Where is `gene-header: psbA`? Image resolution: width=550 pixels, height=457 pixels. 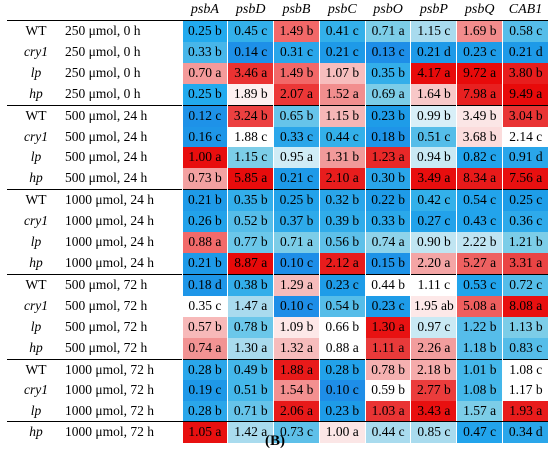
gene-header: psbA is located at coordinates (205, 10).